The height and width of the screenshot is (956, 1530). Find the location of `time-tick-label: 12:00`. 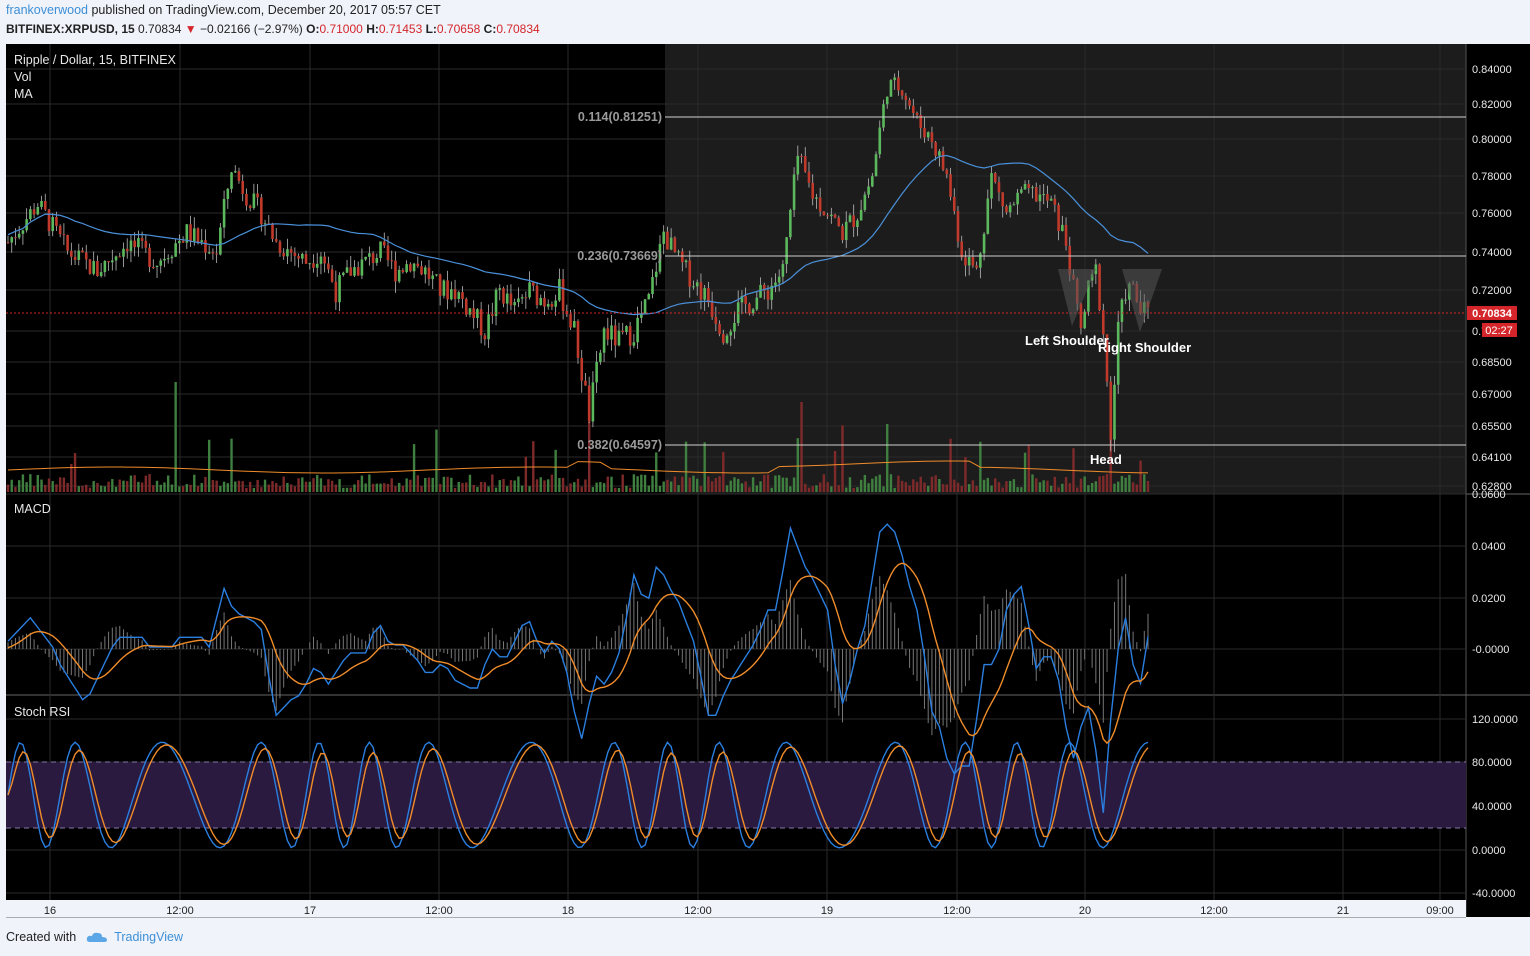

time-tick-label: 12:00 is located at coordinates (698, 911).